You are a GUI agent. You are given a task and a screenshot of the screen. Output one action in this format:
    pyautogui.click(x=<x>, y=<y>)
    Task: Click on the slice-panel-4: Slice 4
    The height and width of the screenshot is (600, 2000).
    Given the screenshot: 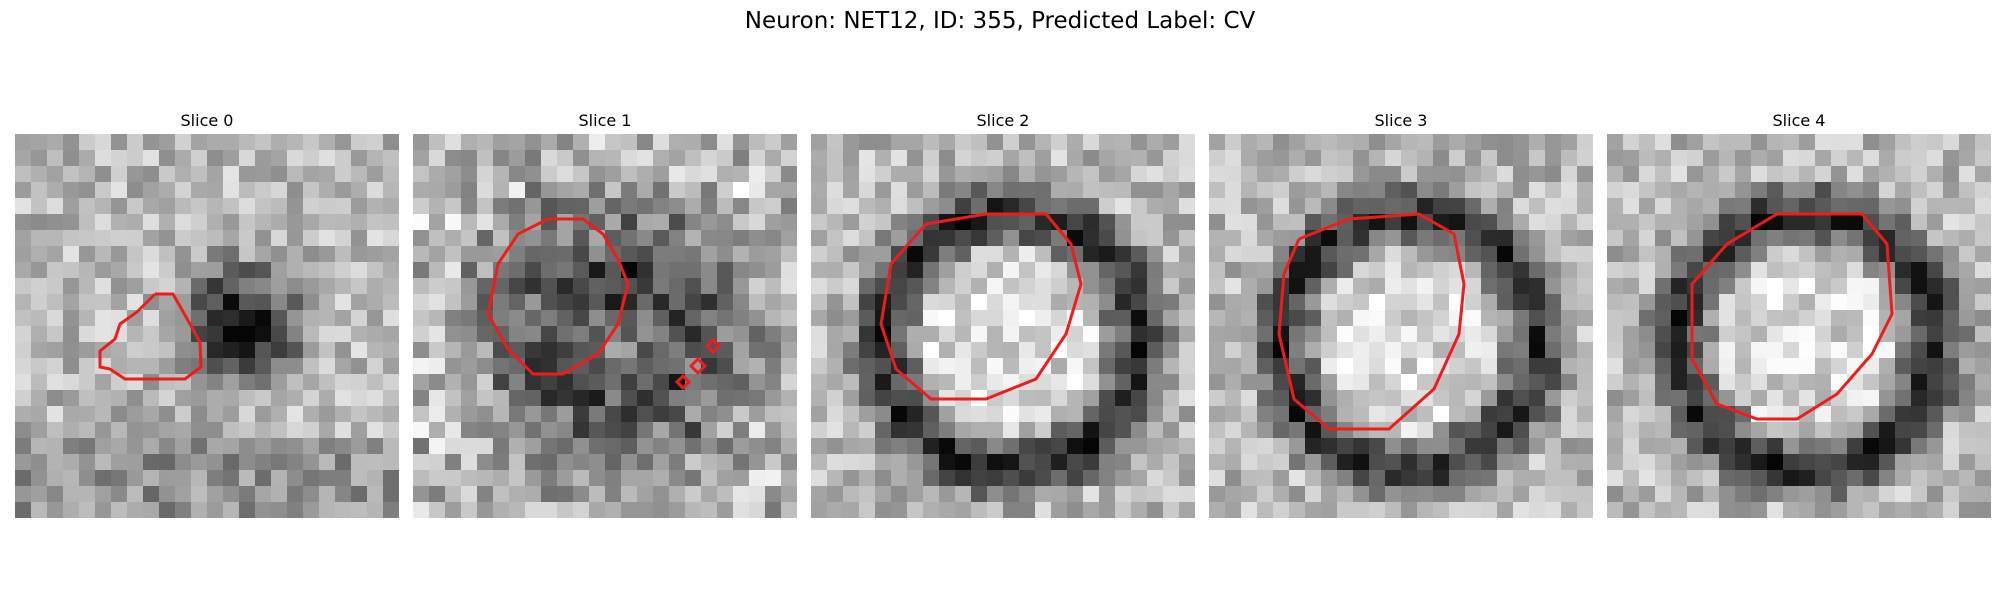 What is the action you would take?
    pyautogui.click(x=1799, y=313)
    